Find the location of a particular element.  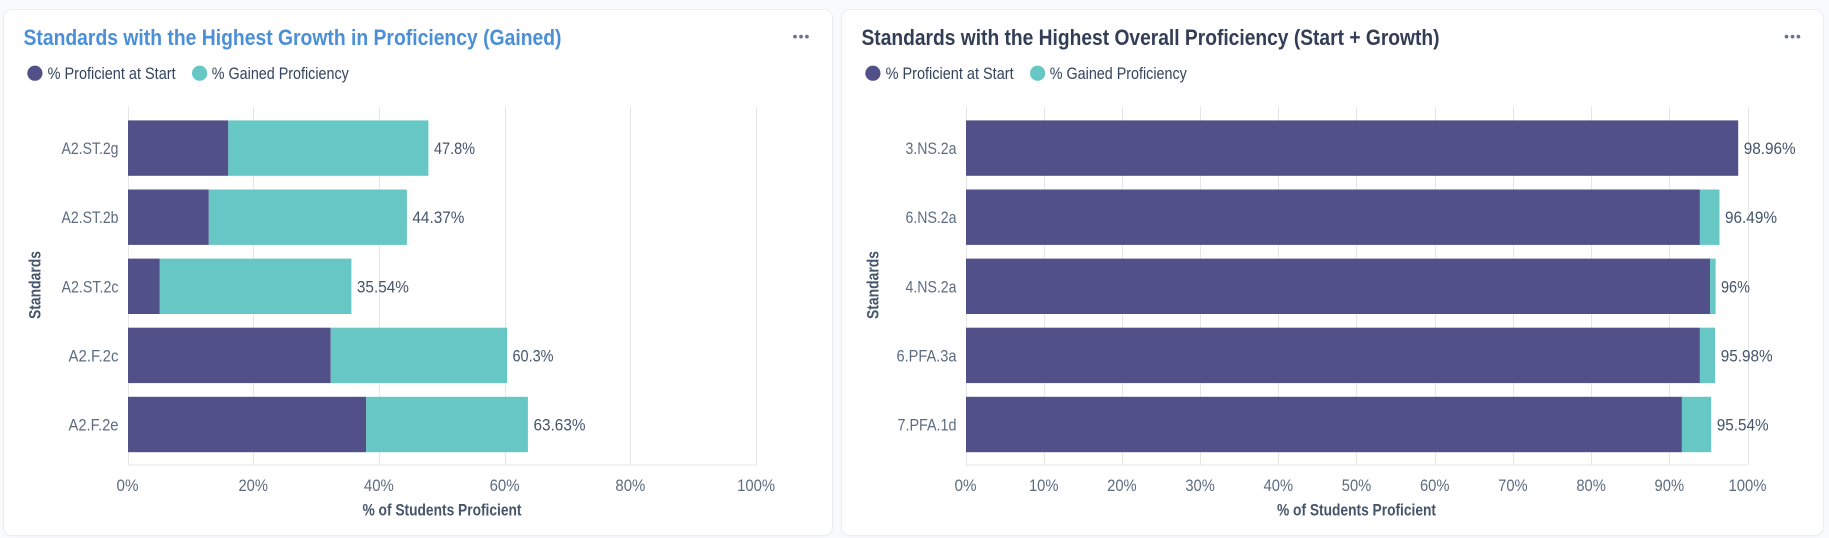

svg-text: 60.3% is located at coordinates (533, 355).